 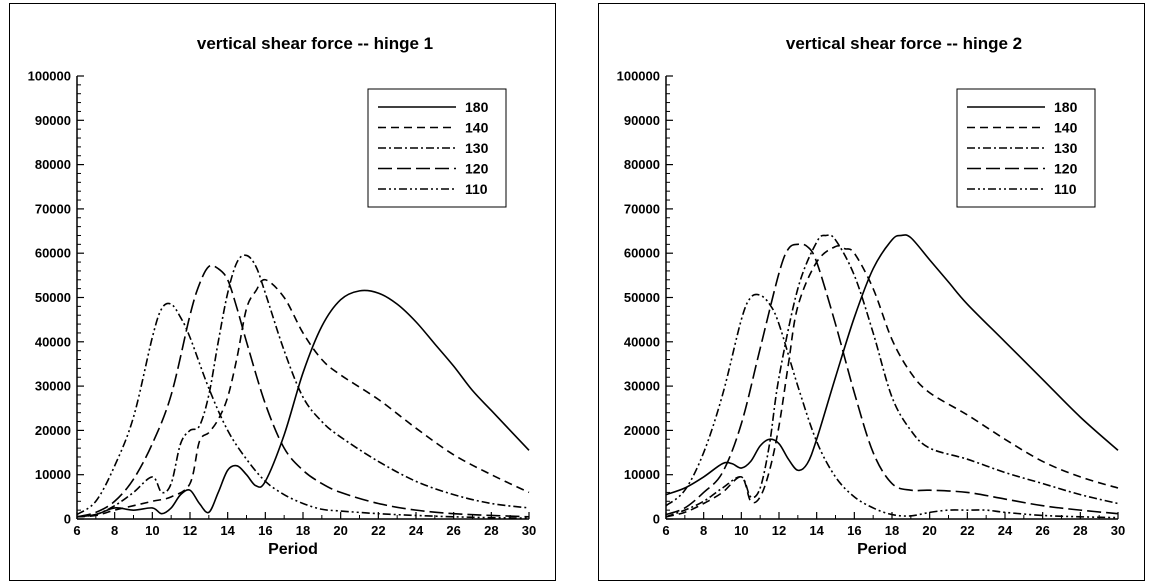 I want to click on chart-title: vertical shear force -- hinge 2, so click(x=904, y=43).